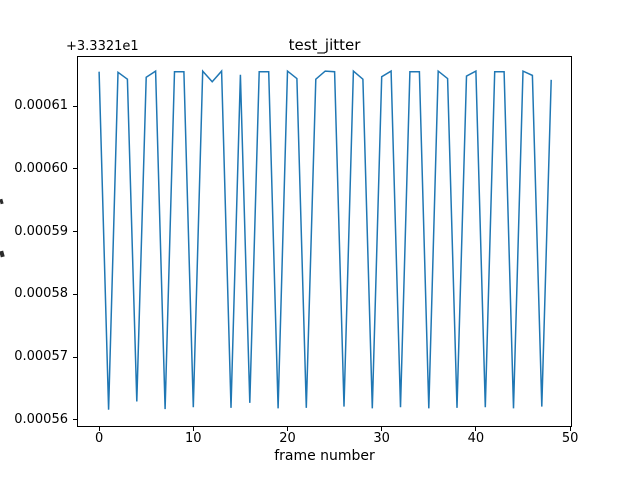 This screenshot has width=634, height=478. Describe the element at coordinates (570, 438) in the screenshot. I see `x-tick-label: 50` at that location.